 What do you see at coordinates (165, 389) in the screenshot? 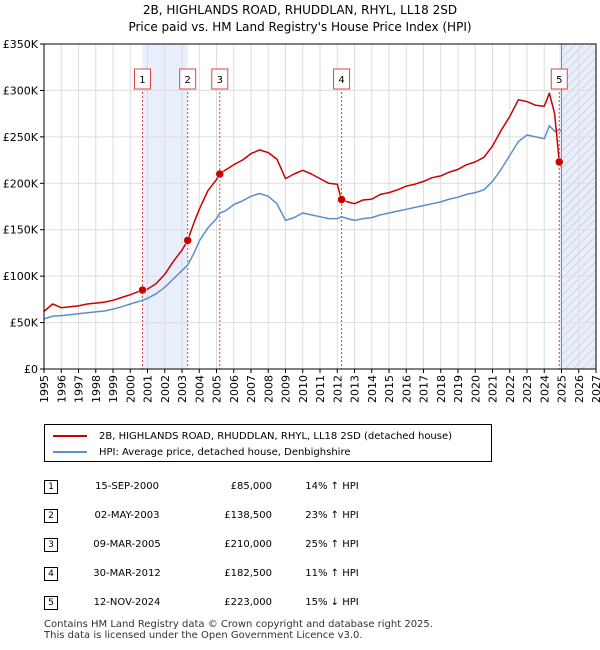
I see `x-tick-label: 2002` at bounding box center [165, 389].